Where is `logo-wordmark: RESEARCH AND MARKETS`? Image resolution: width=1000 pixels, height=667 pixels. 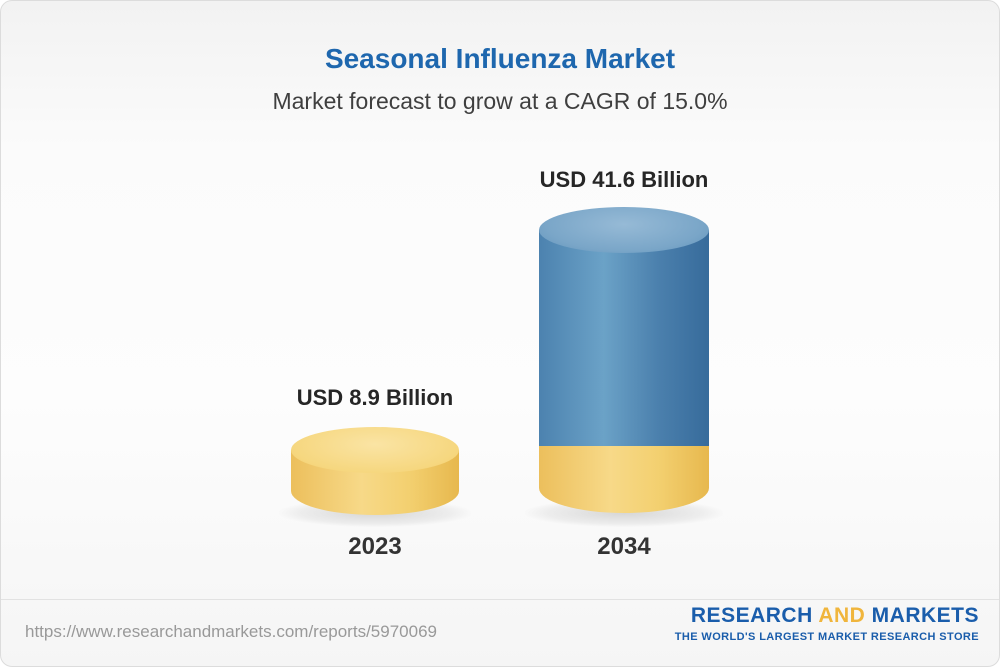
logo-wordmark: RESEARCH AND MARKETS is located at coordinates (827, 616).